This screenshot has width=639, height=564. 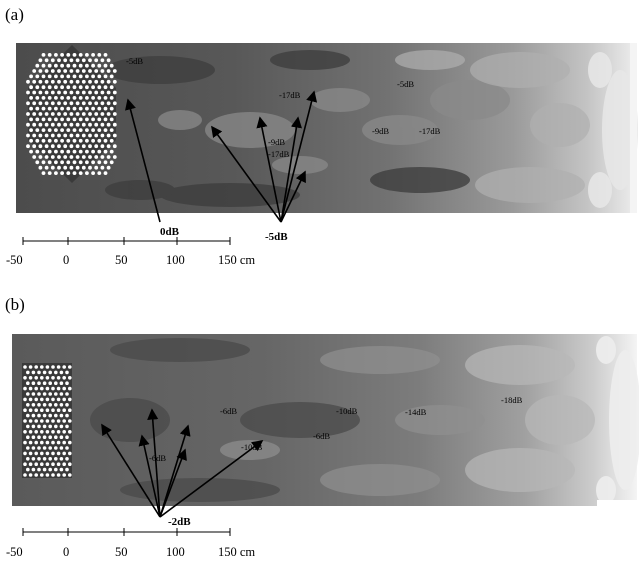 What do you see at coordinates (430, 131) in the screenshot?
I see `label-a-5: -17dB` at bounding box center [430, 131].